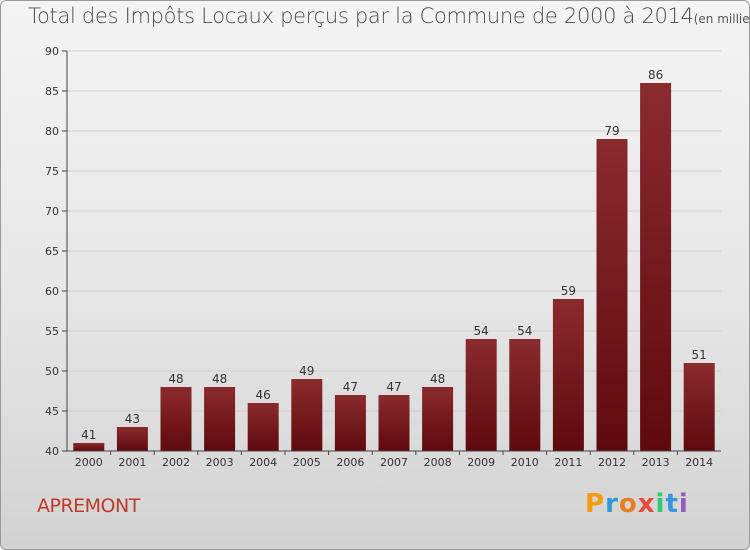 The image size is (750, 550). What do you see at coordinates (52, 291) in the screenshot?
I see `y-tick-label: 60` at bounding box center [52, 291].